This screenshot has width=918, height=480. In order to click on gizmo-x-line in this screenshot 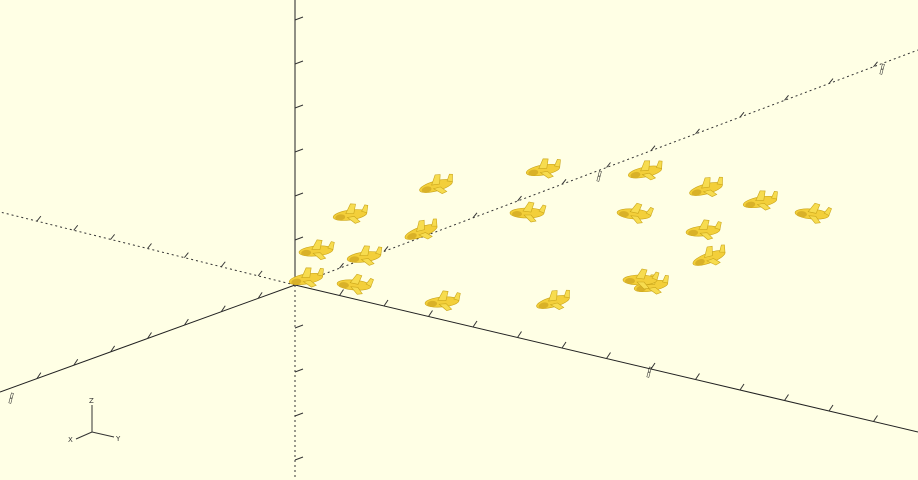, I will do `click(84, 435)`.